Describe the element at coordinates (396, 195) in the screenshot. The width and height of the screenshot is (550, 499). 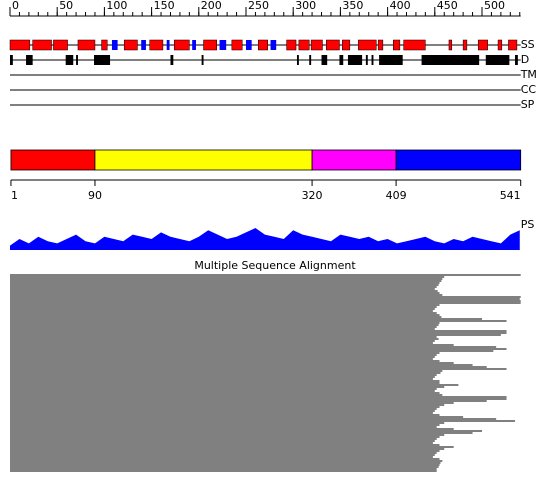
I see `domain-label: 409` at that location.